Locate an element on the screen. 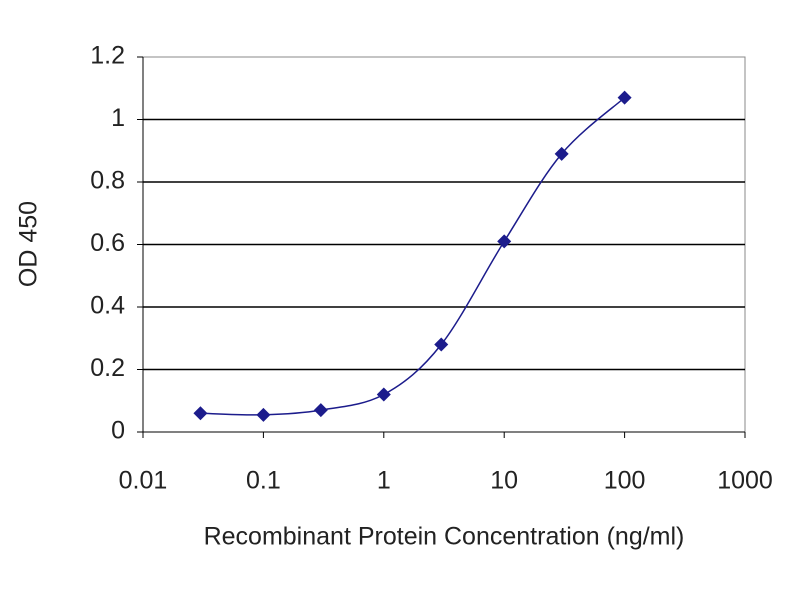  x-tick-label: 100 is located at coordinates (625, 481).